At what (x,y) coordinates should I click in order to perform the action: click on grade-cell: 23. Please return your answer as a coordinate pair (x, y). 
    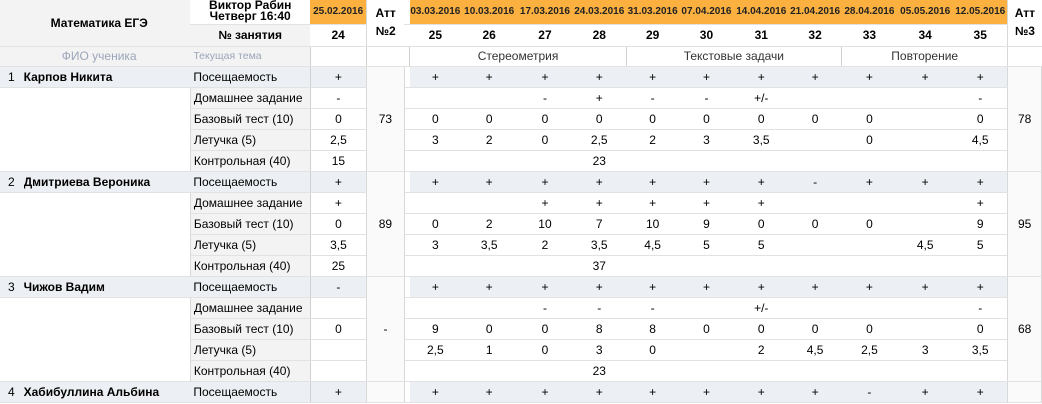
    Looking at the image, I should click on (599, 371).